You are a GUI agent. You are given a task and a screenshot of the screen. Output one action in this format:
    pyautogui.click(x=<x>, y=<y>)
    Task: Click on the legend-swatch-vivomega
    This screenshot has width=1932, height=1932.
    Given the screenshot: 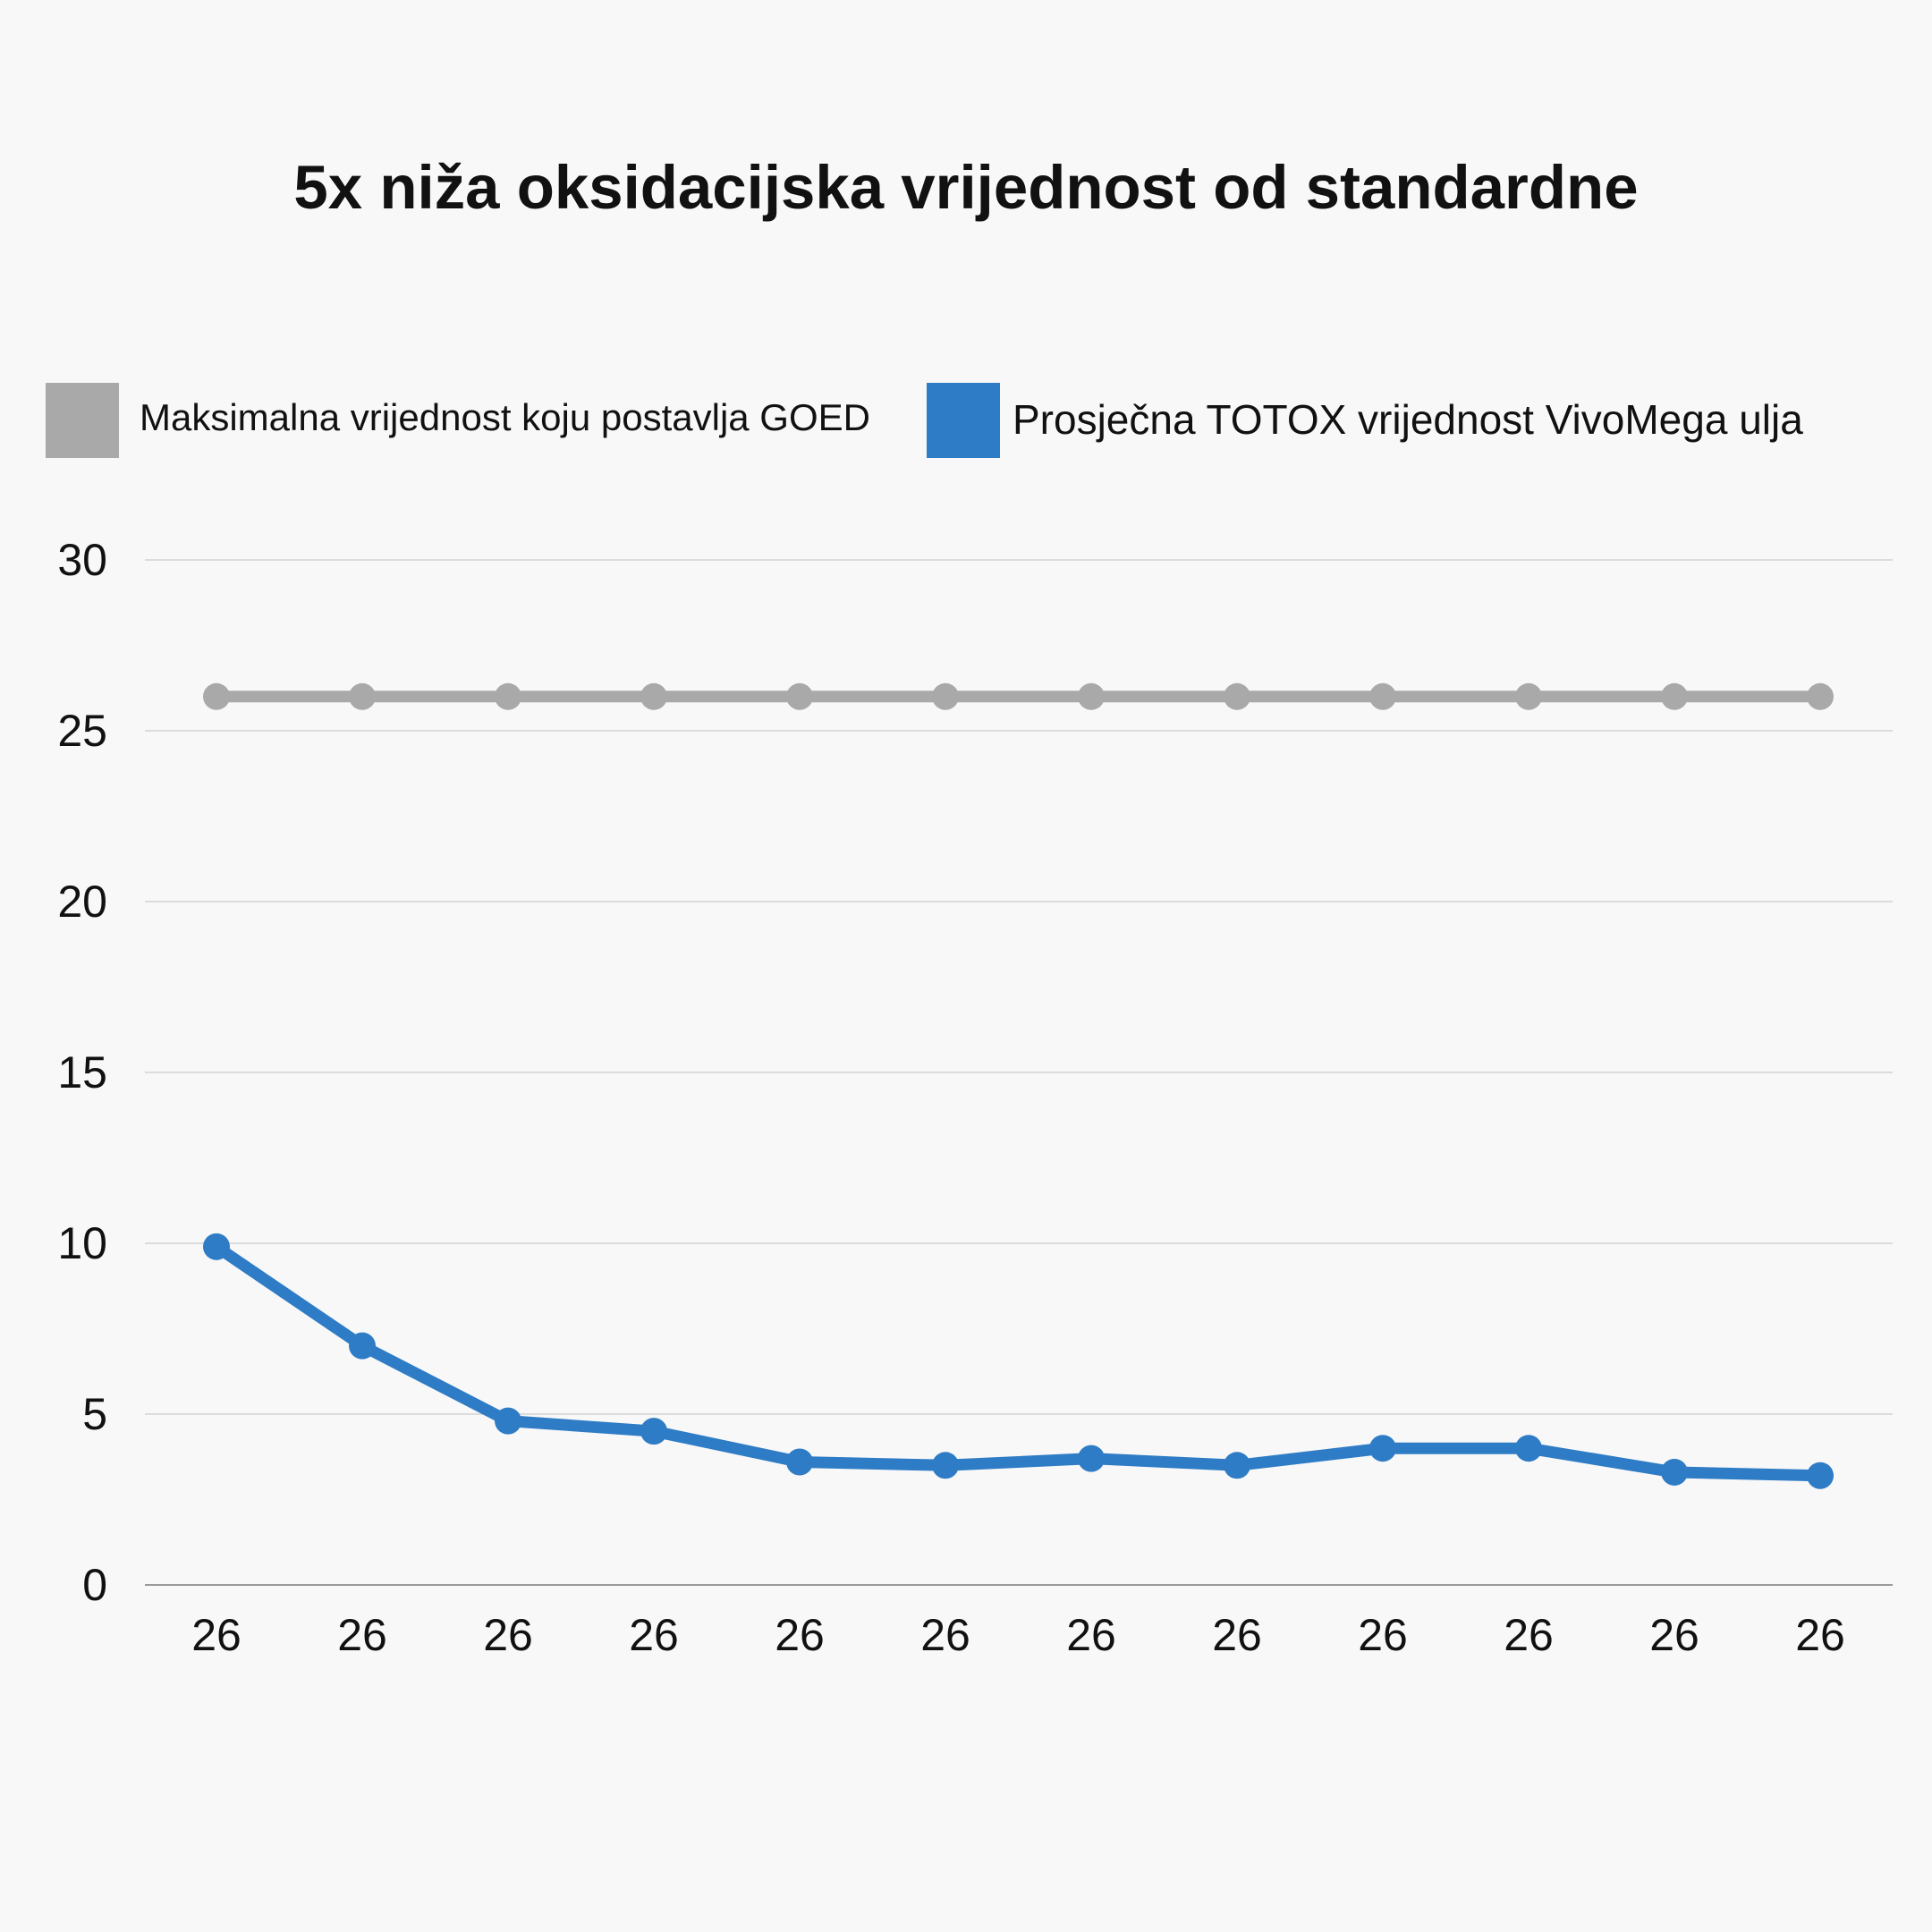 What is the action you would take?
    pyautogui.click(x=963, y=420)
    